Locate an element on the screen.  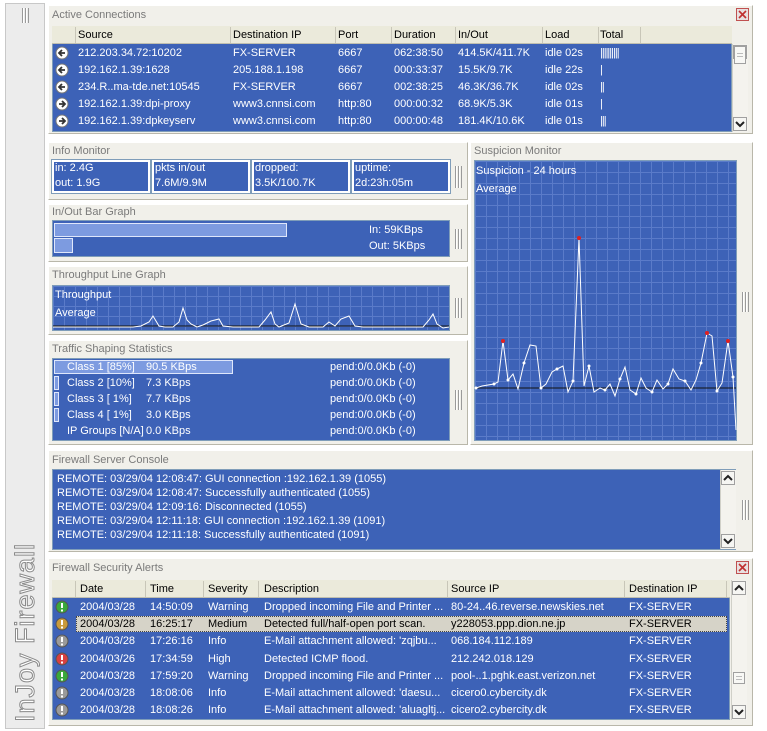
alert-cell: 2004/03/26 is located at coordinates (108, 658).